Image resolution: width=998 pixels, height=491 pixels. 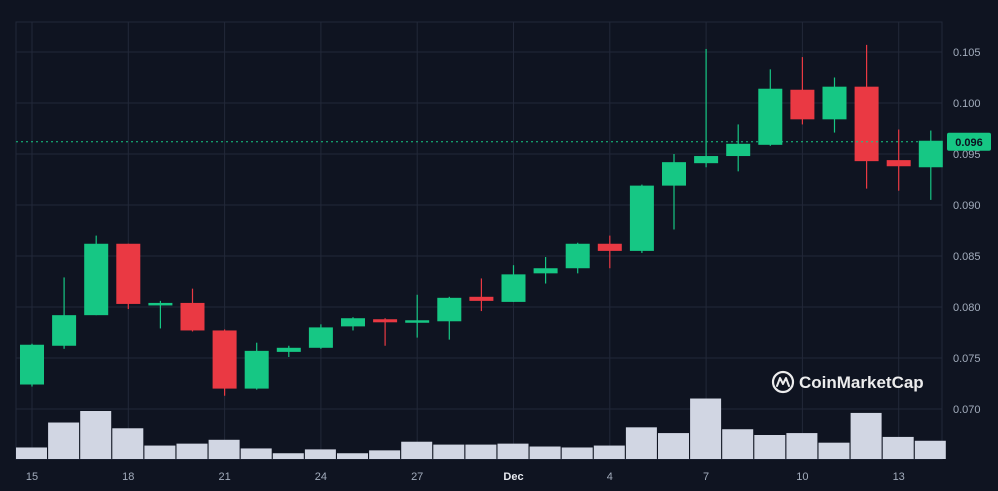 I want to click on watermark-text: CoinMarketCap, so click(x=861, y=382).